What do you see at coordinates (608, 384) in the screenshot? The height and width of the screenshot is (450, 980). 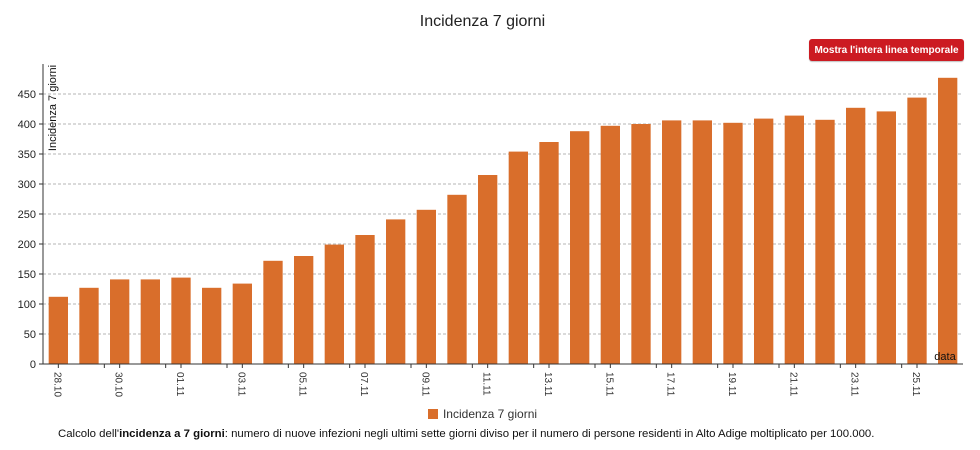 I see `x-tick-label: 15.11` at bounding box center [608, 384].